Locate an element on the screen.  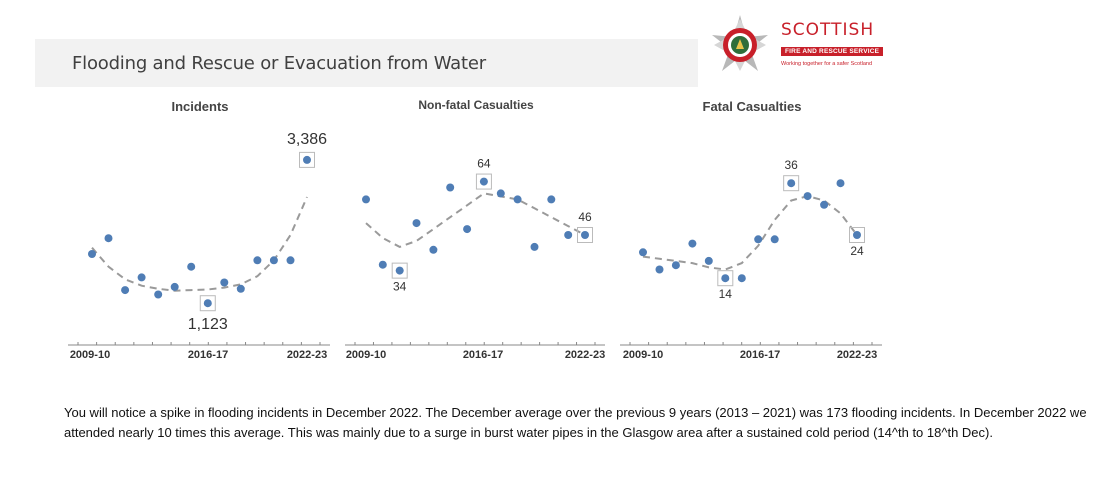
data-label: 36 is located at coordinates (791, 165).